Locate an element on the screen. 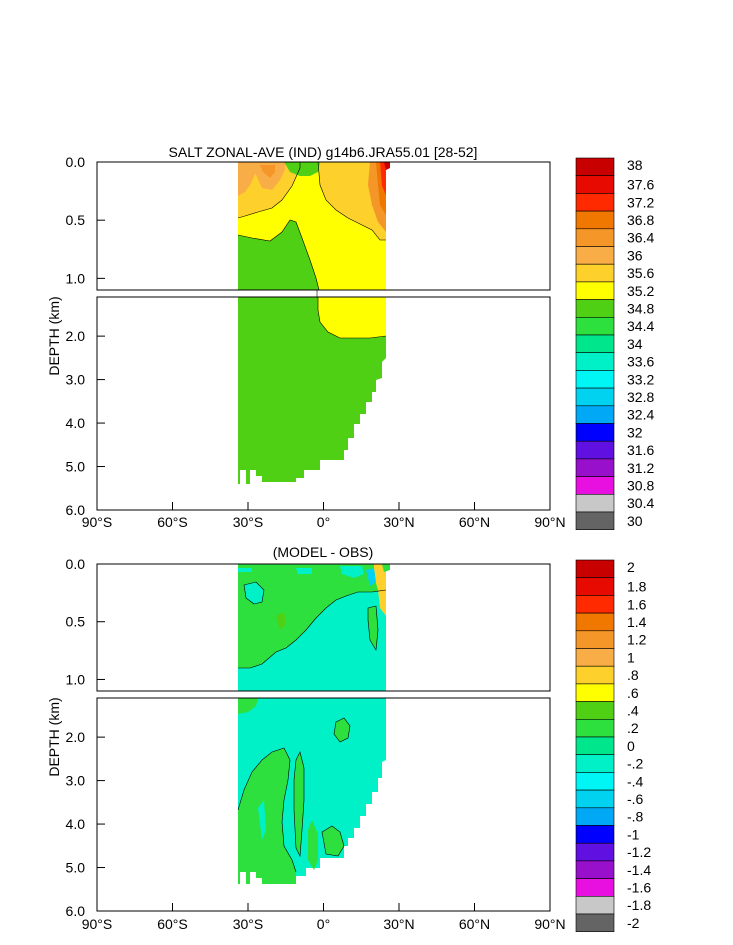 This screenshot has width=733, height=945. colorbar-label: -.4 is located at coordinates (635, 781).